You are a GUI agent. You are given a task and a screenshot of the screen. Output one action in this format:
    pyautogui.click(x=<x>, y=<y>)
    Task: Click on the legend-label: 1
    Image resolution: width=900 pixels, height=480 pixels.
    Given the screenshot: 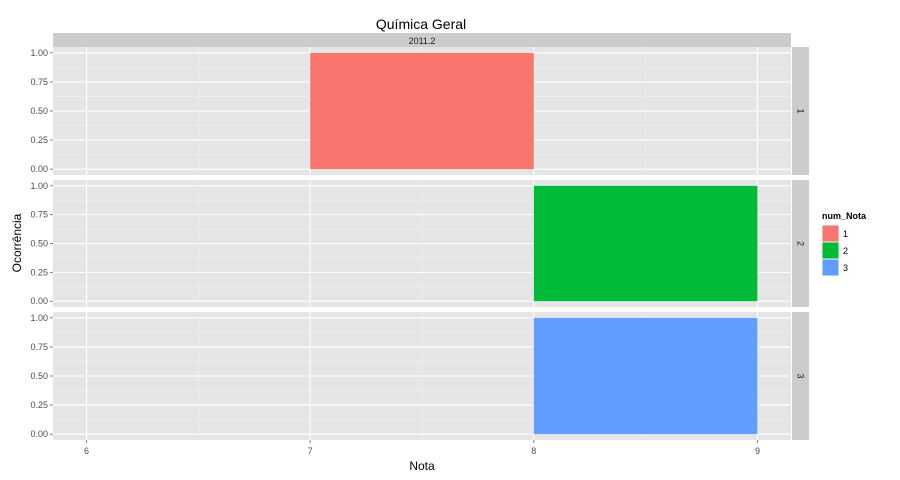 What is the action you would take?
    pyautogui.click(x=845, y=234)
    